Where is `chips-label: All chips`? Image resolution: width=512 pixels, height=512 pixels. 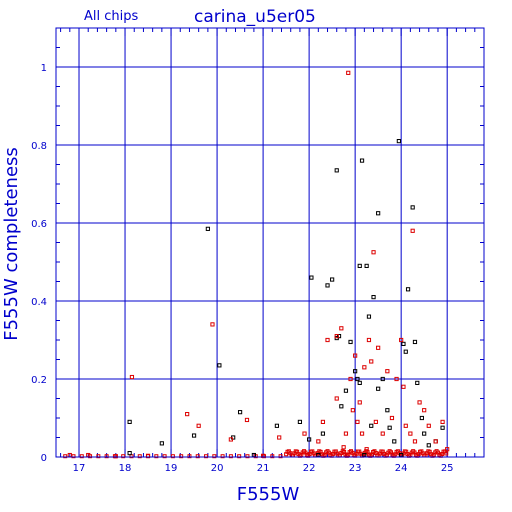
chips-label: All chips is located at coordinates (111, 16).